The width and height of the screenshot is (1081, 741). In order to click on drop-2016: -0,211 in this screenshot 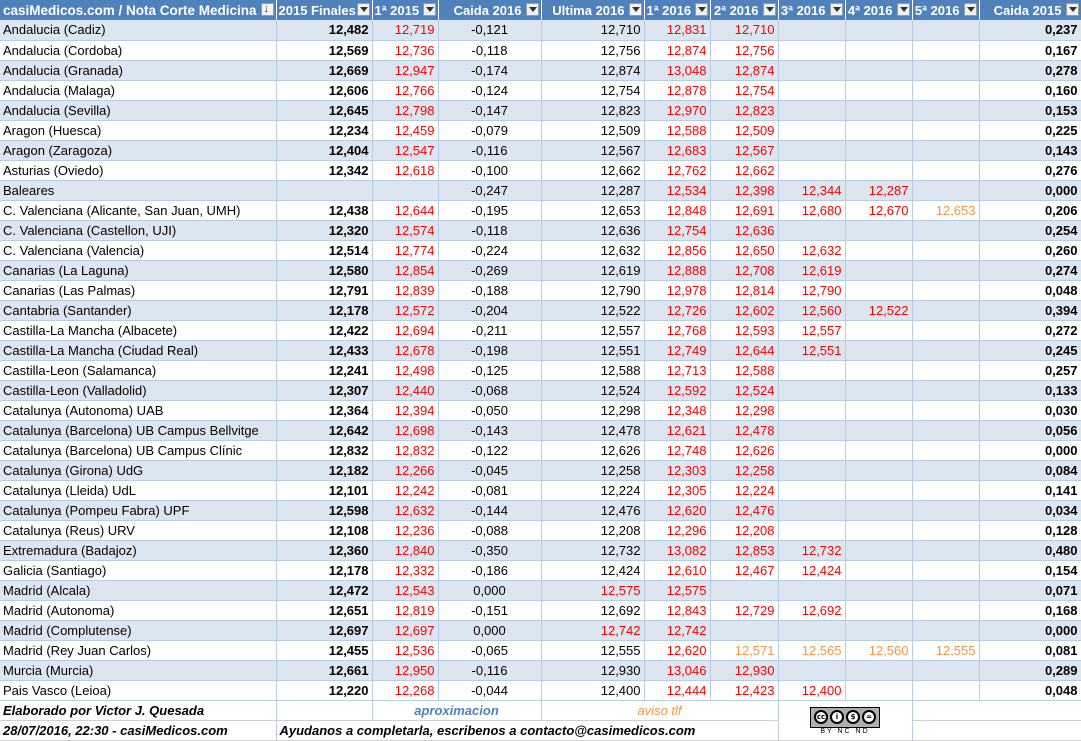, I will do `click(490, 330)`.